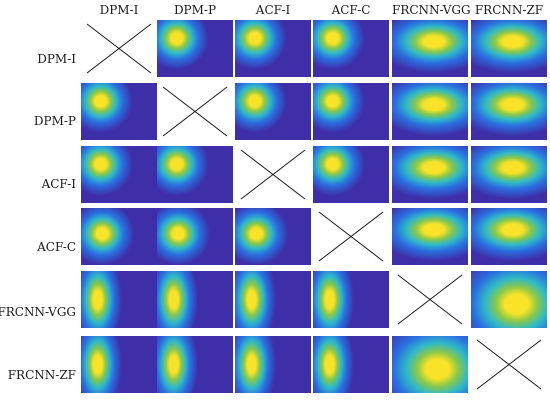 This screenshot has width=550, height=401. Describe the element at coordinates (351, 10) in the screenshot. I see `column-label-acf-c: ACF-C` at that location.